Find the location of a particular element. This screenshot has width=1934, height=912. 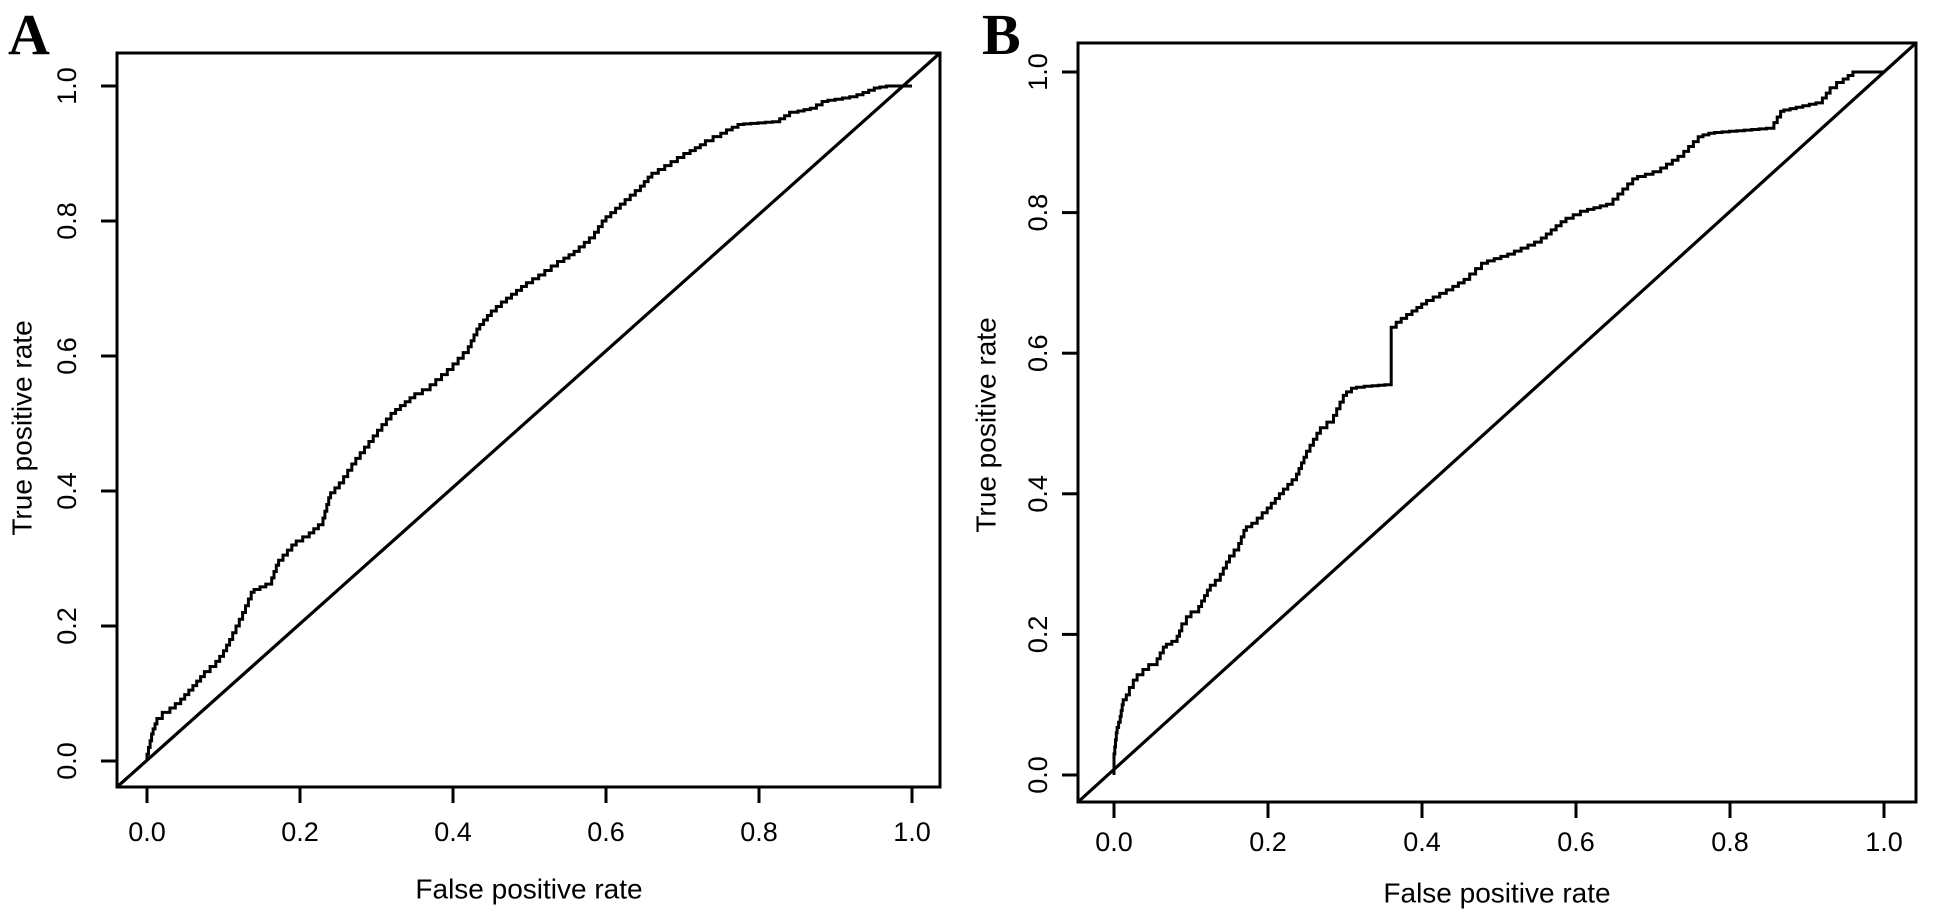

panel-b-label: B is located at coordinates (1001, 34).